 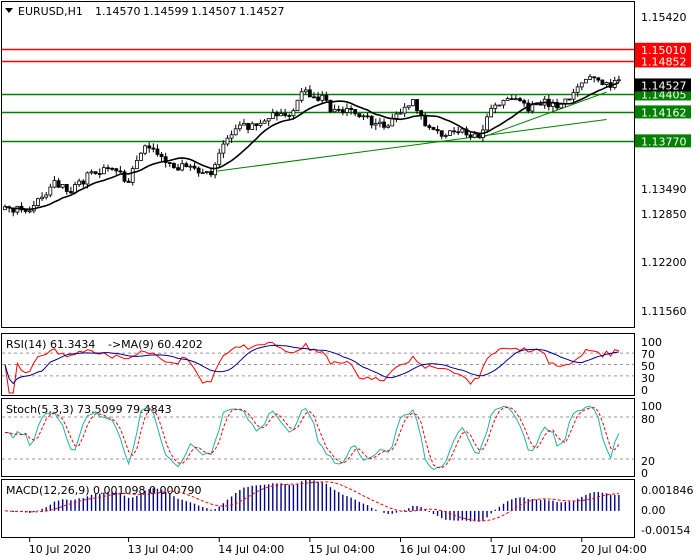 What do you see at coordinates (318, 367) in the screenshot?
I see `rsi-layer` at bounding box center [318, 367].